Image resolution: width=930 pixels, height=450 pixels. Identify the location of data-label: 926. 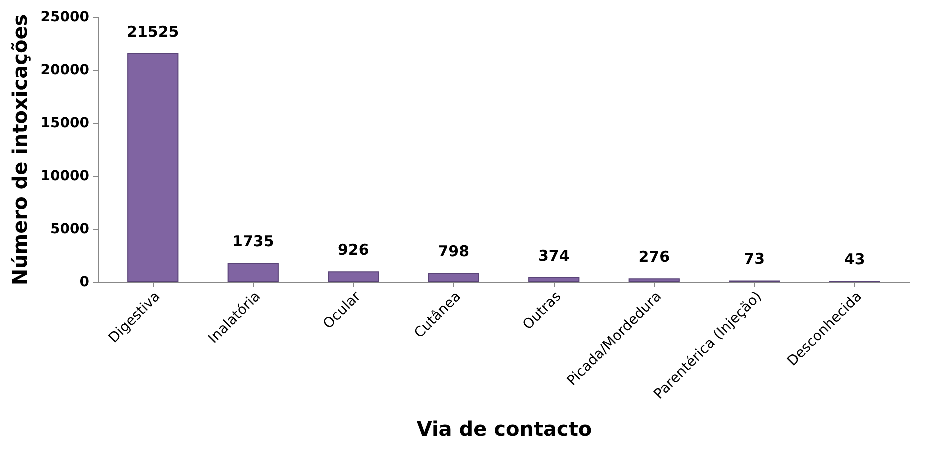
(354, 250).